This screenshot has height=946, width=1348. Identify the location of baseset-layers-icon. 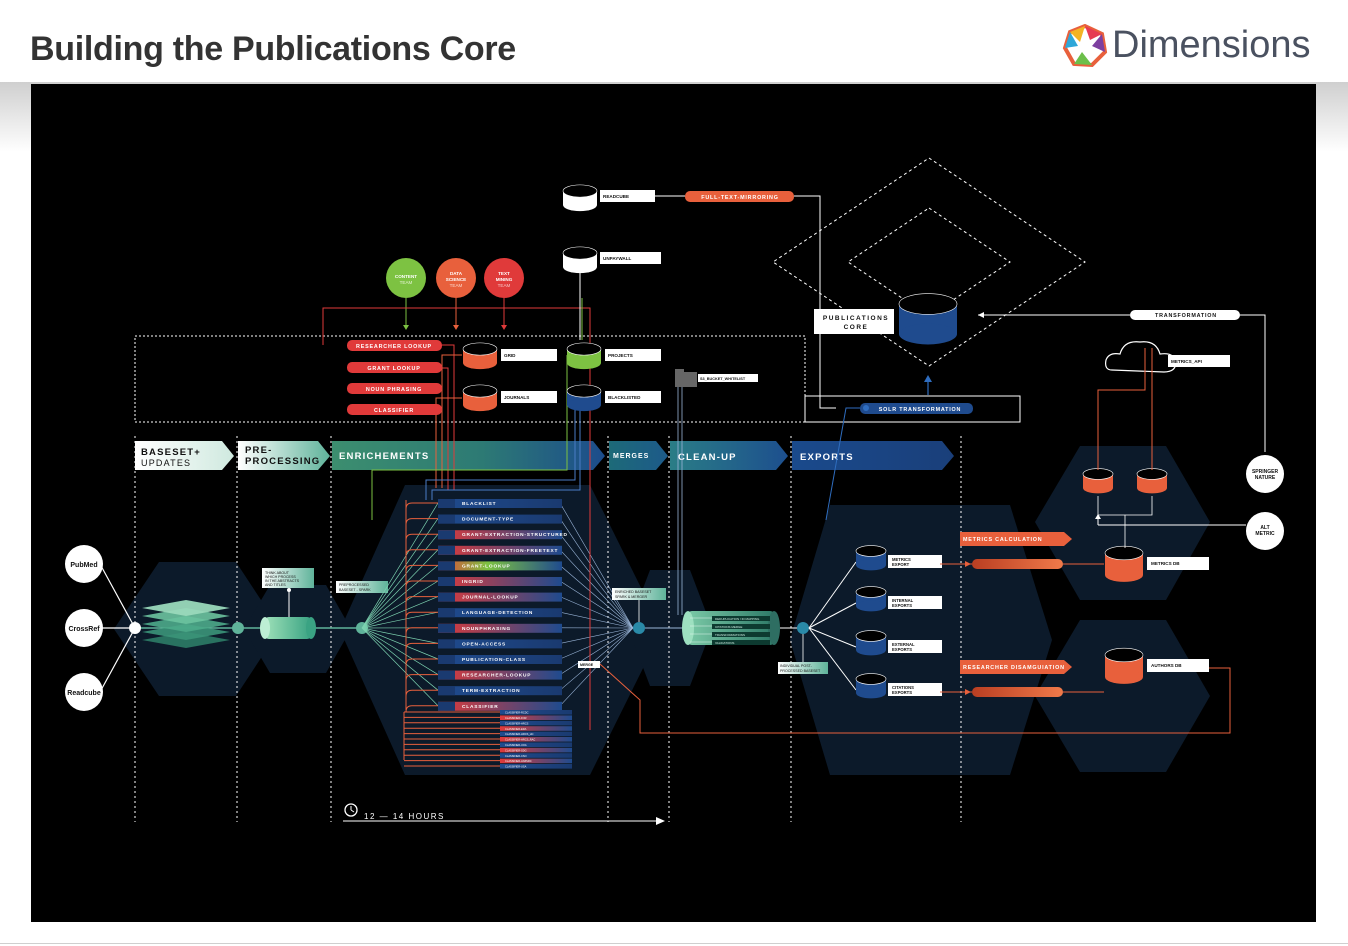
(192, 624).